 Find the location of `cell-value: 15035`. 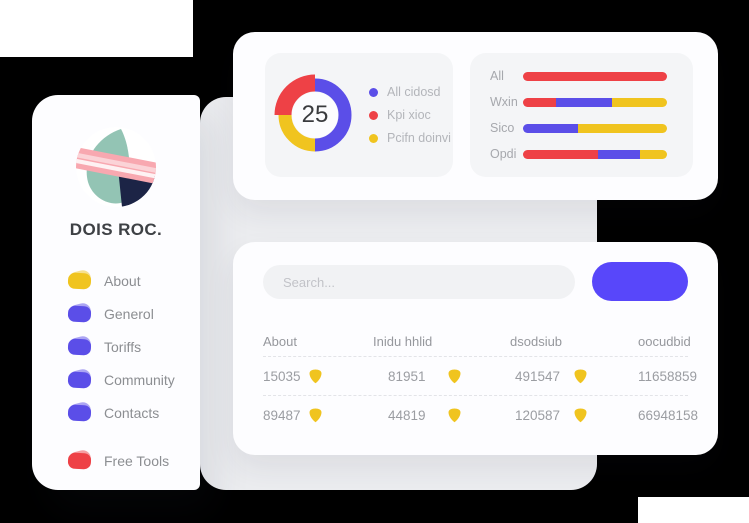

cell-value: 15035 is located at coordinates (282, 376).